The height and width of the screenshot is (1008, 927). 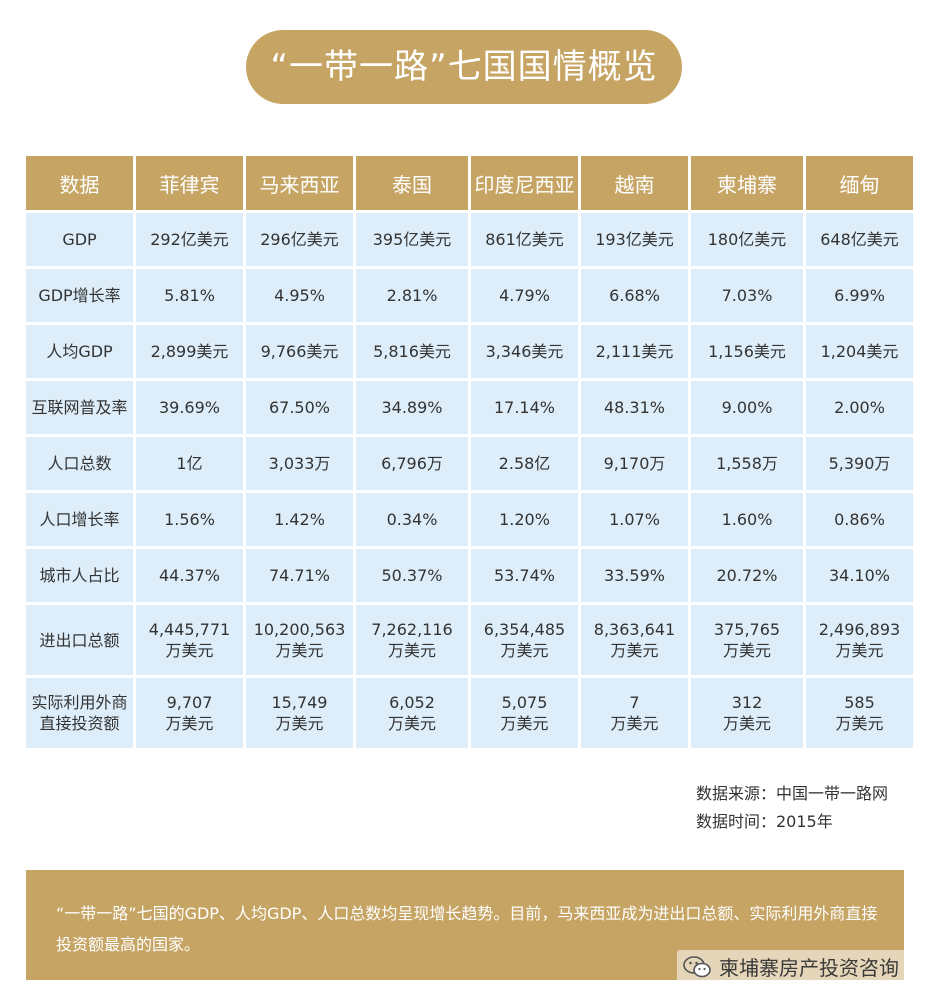 What do you see at coordinates (747, 640) in the screenshot?
I see `table-cell: 375,765 万美元` at bounding box center [747, 640].